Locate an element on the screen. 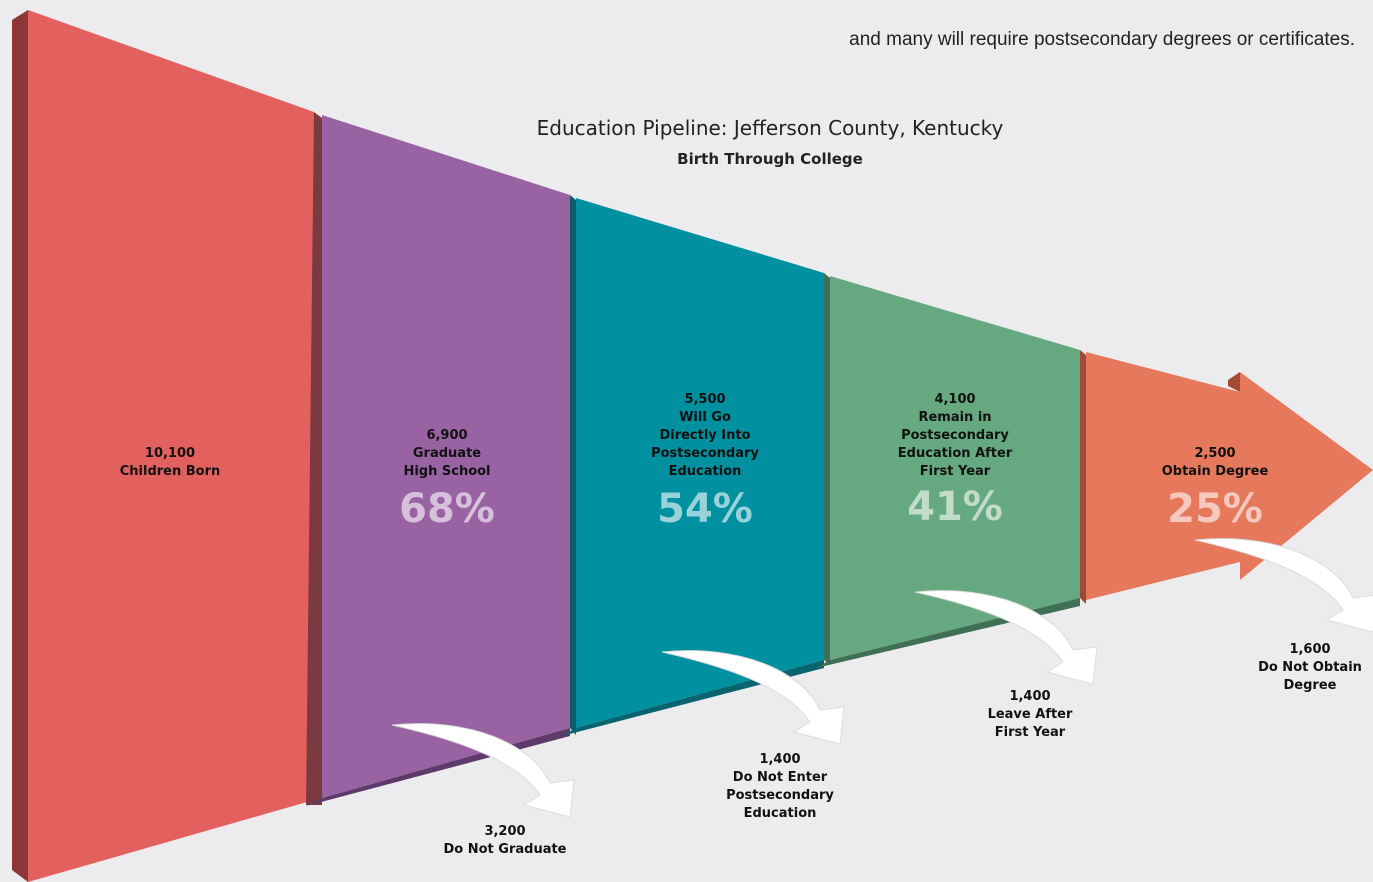 The height and width of the screenshot is (882, 1373). stage-label: Graduate is located at coordinates (447, 453).